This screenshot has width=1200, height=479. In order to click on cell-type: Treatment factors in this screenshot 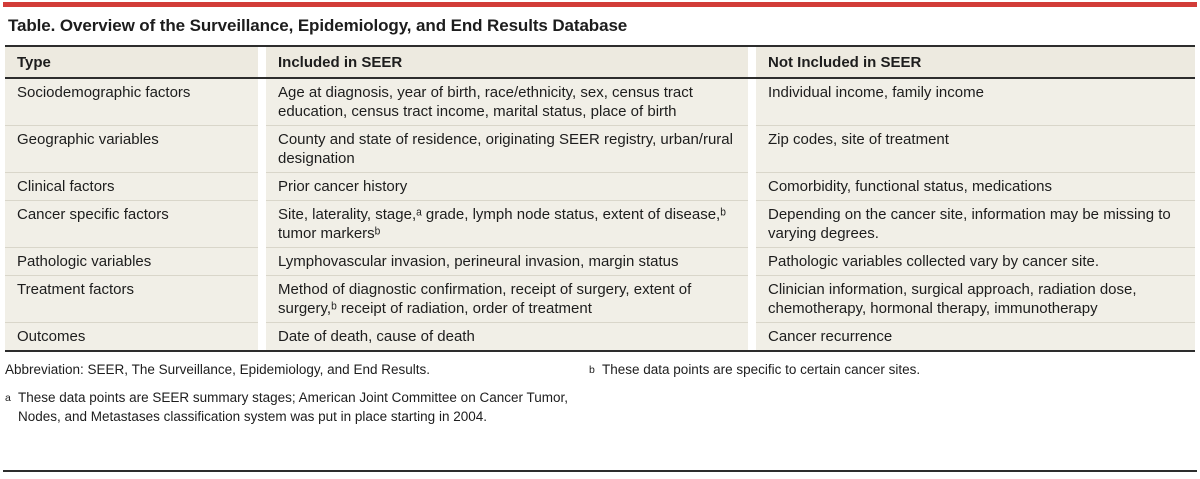, I will do `click(131, 299)`.